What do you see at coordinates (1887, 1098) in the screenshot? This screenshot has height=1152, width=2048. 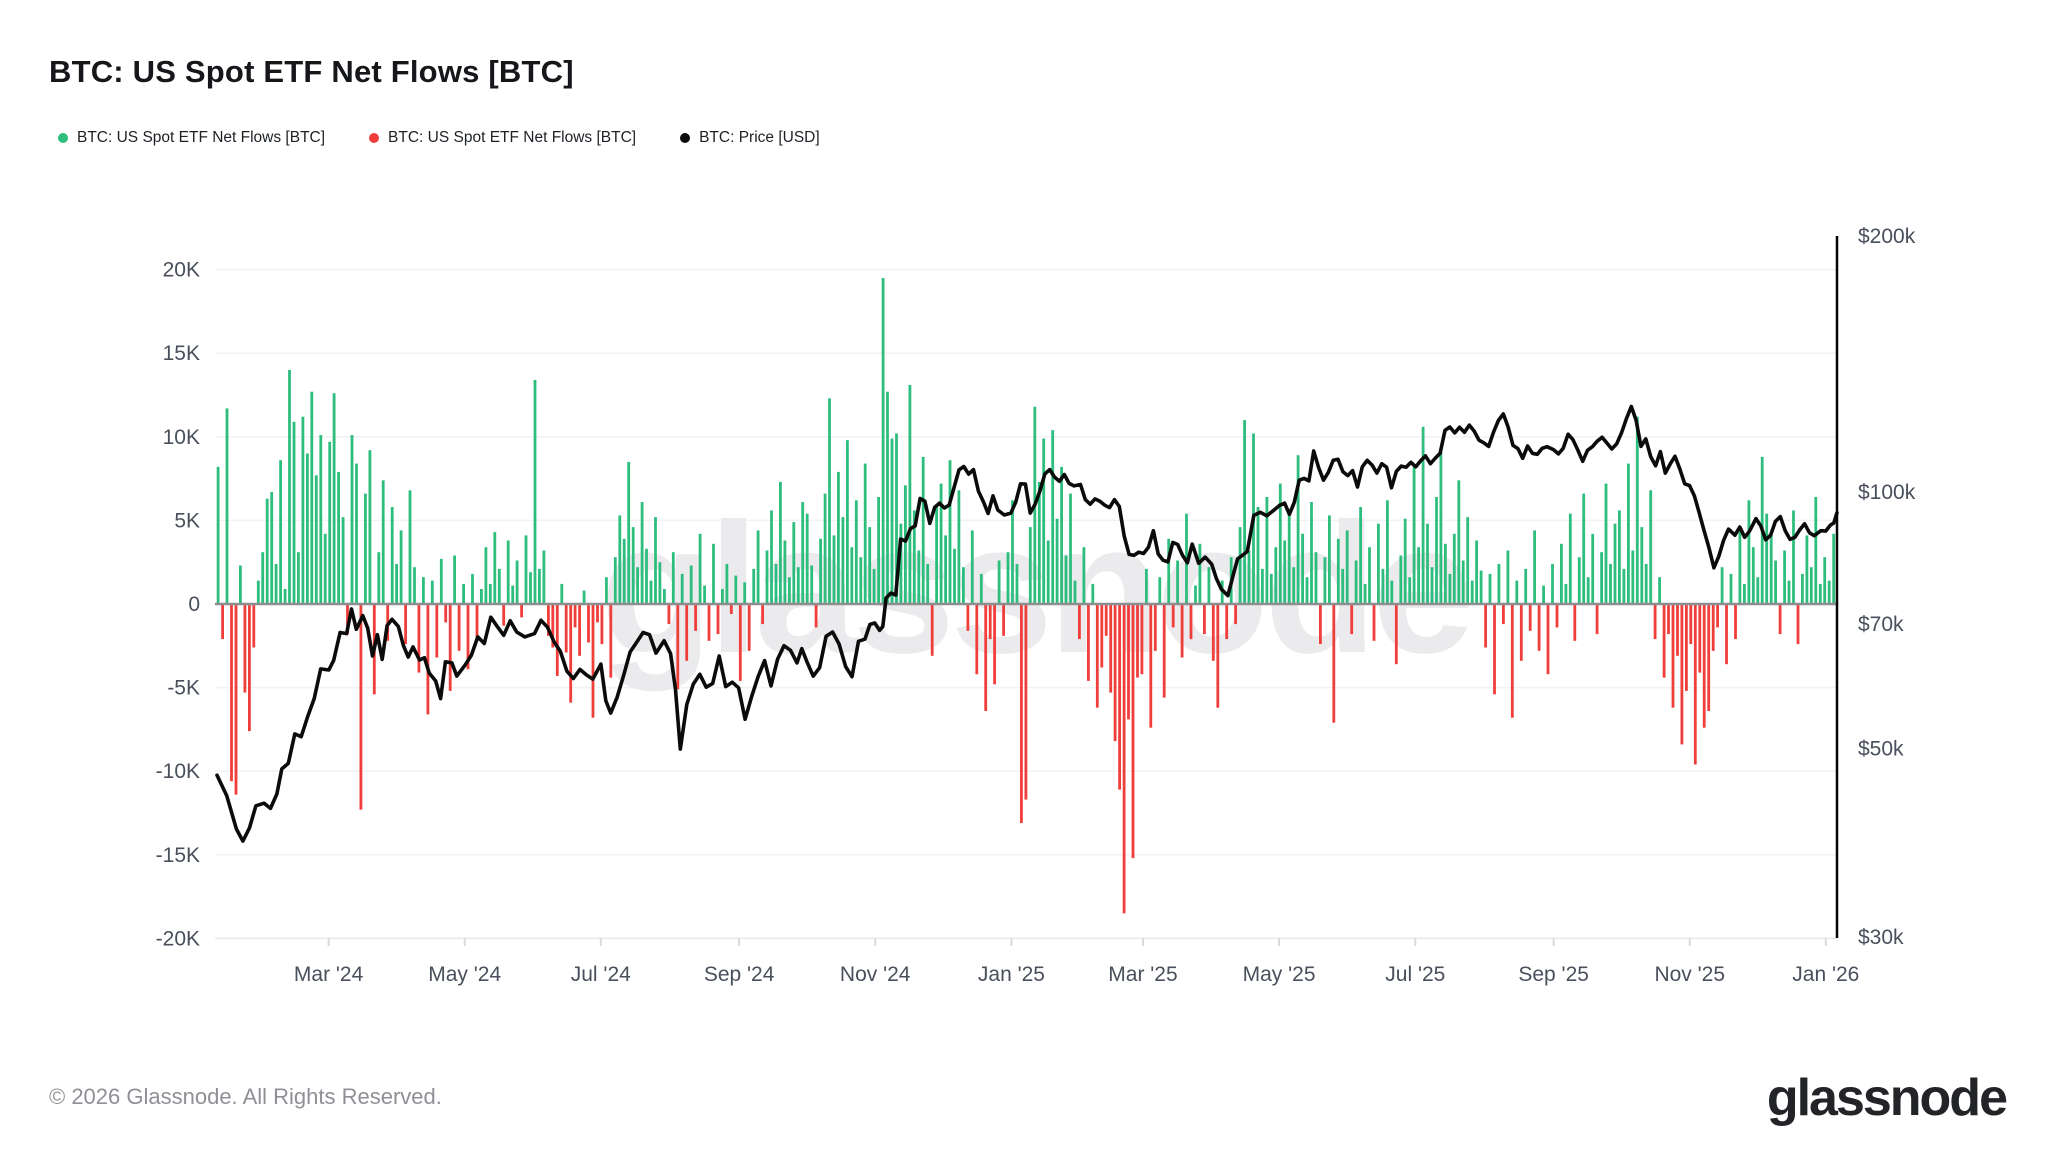 I see `glassnode-logo: glassnode` at bounding box center [1887, 1098].